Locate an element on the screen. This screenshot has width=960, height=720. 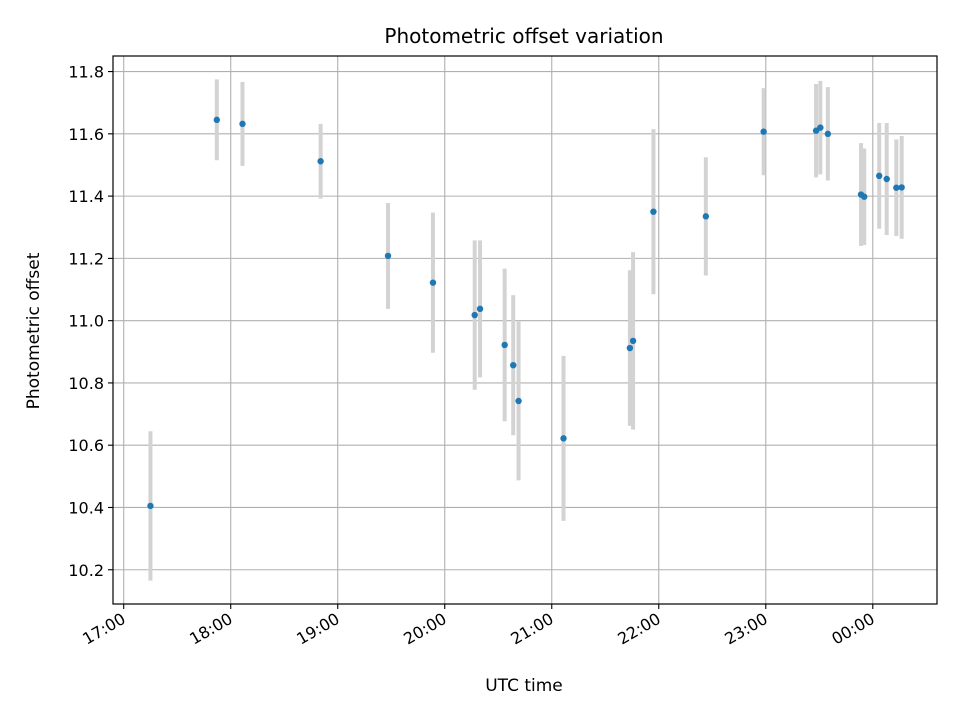
y-tick-label: 11.4 is located at coordinates (86, 196).